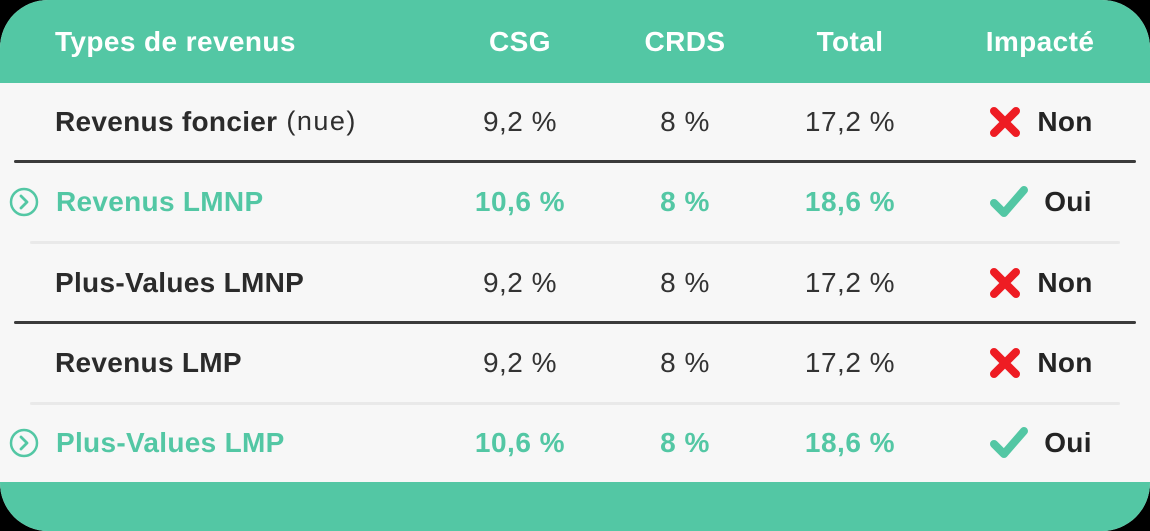  I want to click on header-types-de-revenus: Types de revenus, so click(175, 41).